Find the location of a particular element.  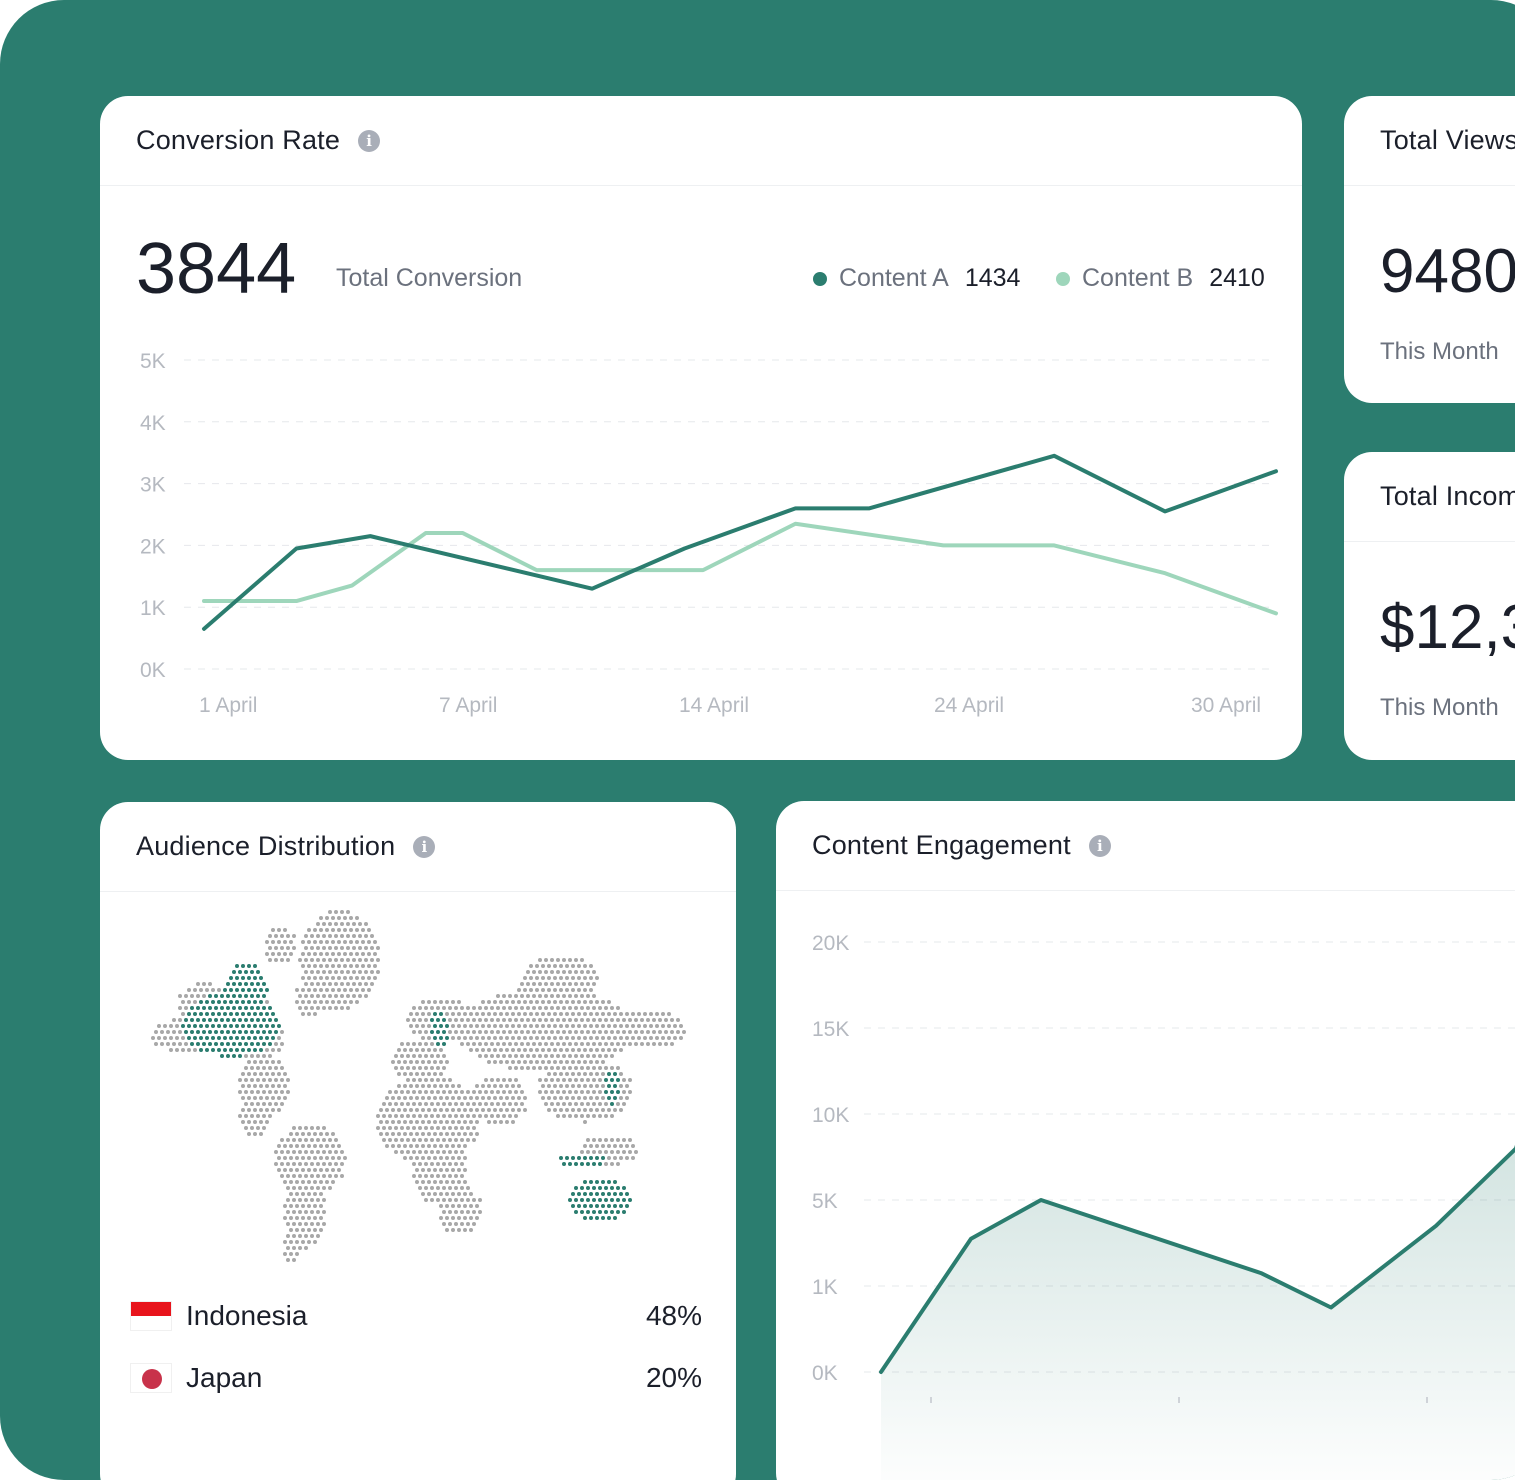

y-tick-label: 4K is located at coordinates (153, 423).